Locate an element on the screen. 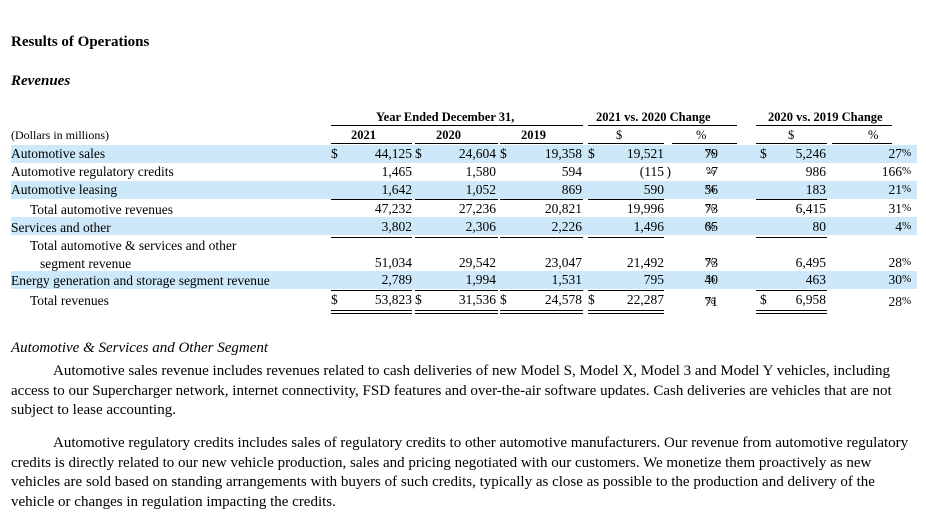 This screenshot has width=926, height=521. cell-change-pct: 56 is located at coordinates (711, 189).